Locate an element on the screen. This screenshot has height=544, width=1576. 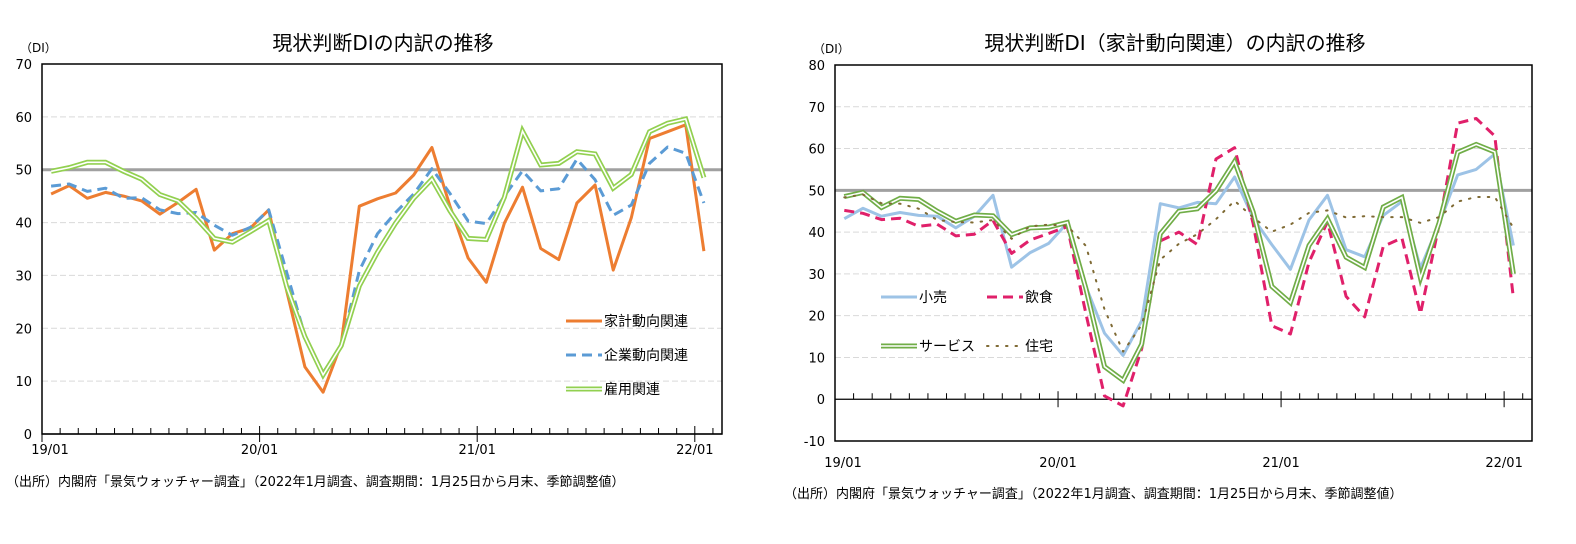
legend-label: 雇用関連 is located at coordinates (632, 389).